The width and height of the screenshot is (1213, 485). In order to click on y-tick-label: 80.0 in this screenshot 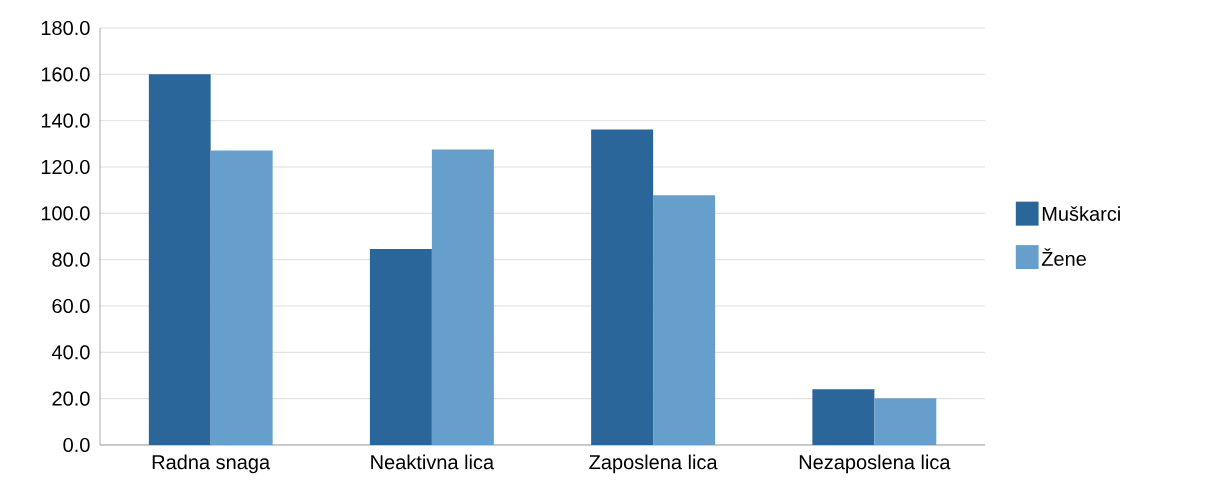, I will do `click(71, 259)`.